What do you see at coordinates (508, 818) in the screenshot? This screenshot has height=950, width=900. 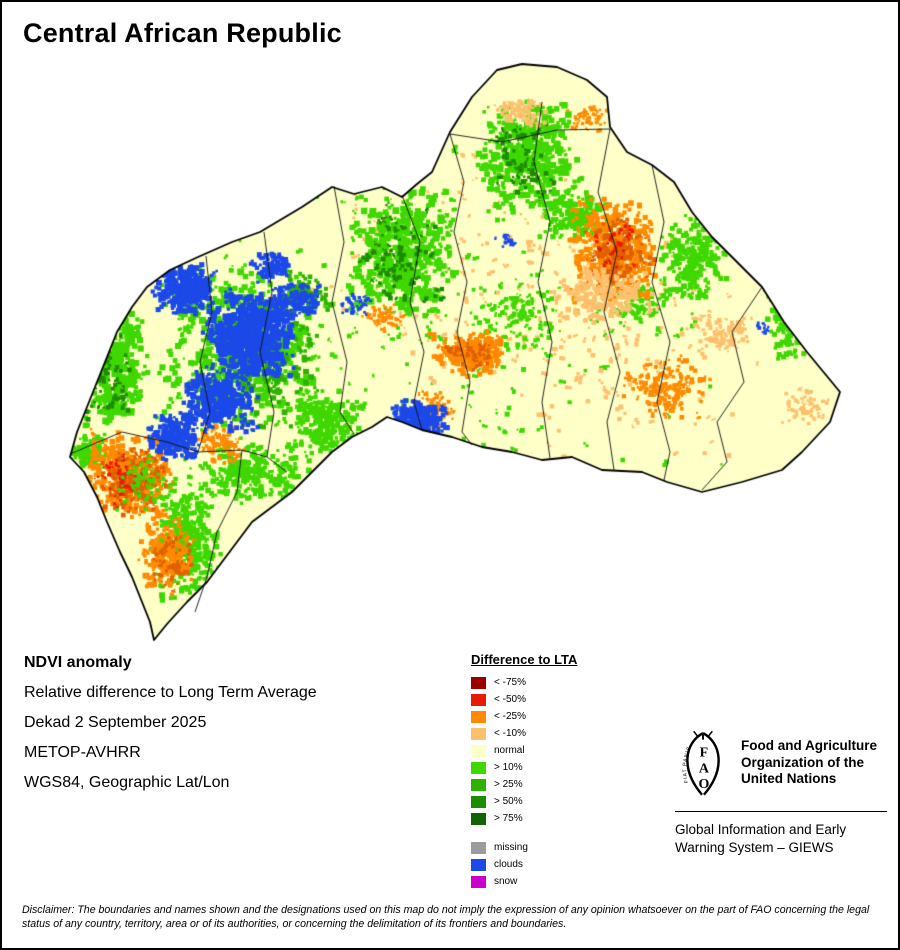 I see `legend-label: > 75%` at bounding box center [508, 818].